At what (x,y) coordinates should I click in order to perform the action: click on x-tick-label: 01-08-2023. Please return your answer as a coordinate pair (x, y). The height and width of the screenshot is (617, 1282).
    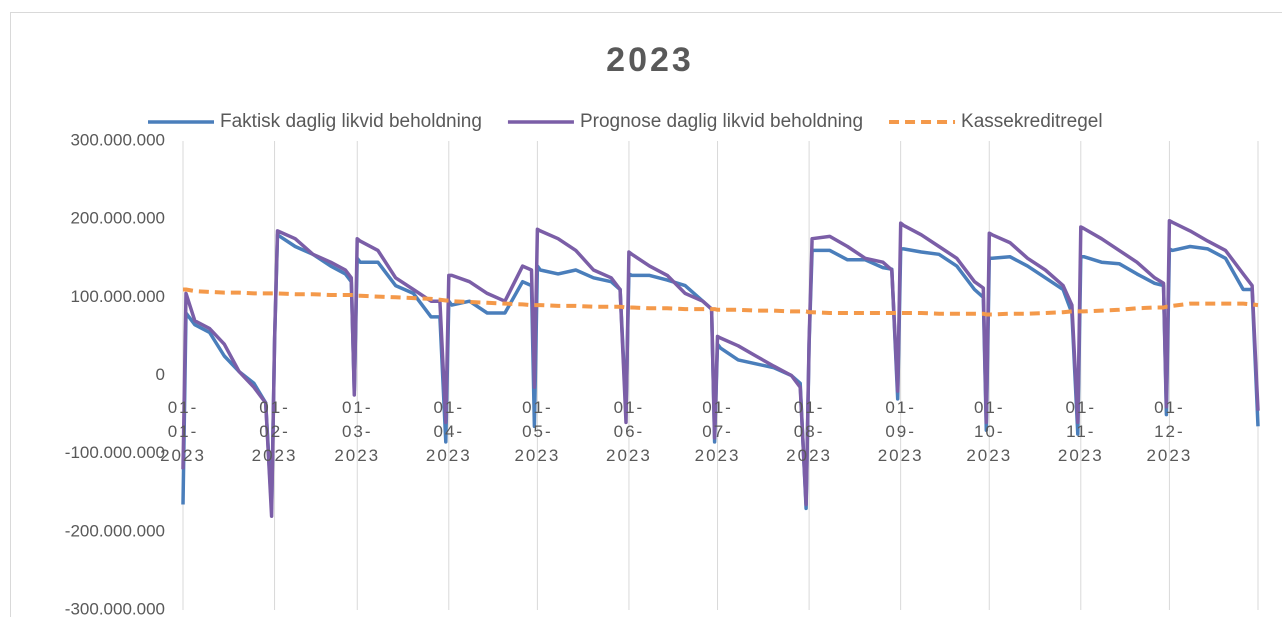
    Looking at the image, I should click on (809, 431).